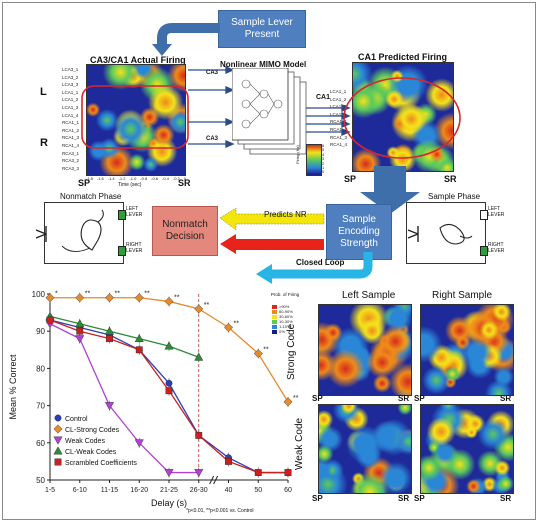 Image resolution: width=540 pixels, height=524 pixels. I want to click on prob-legend: >90% 60-90% 30-60% 10-30% 1-10% 0%, so click(282, 319).